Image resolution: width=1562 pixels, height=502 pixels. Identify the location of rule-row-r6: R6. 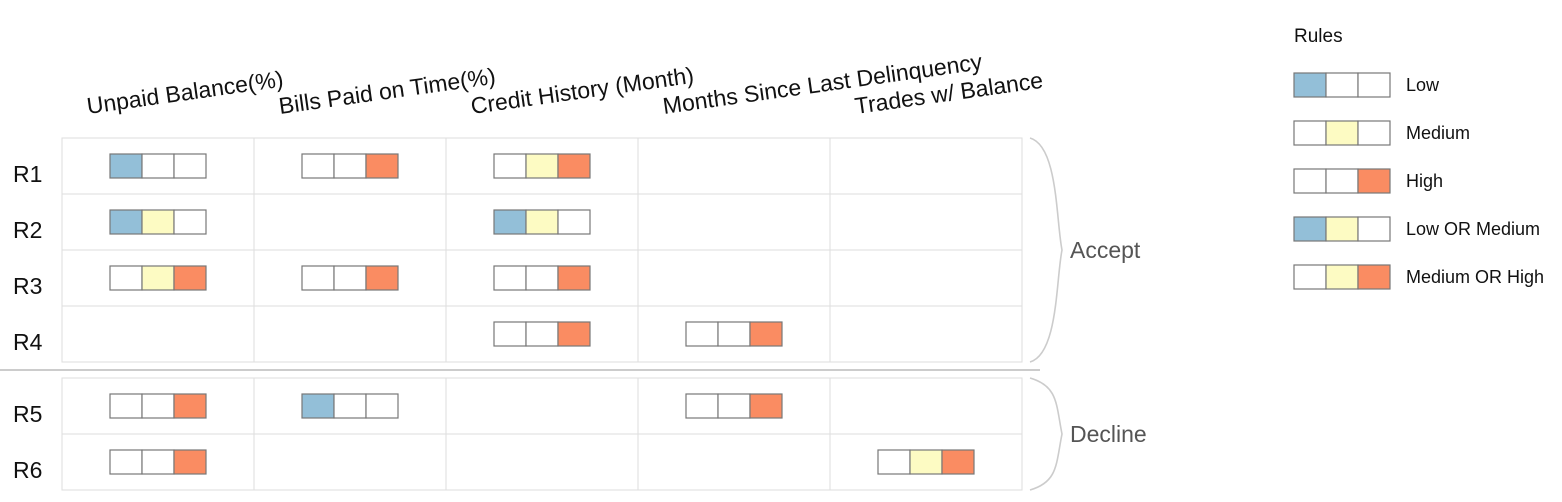
(494, 466).